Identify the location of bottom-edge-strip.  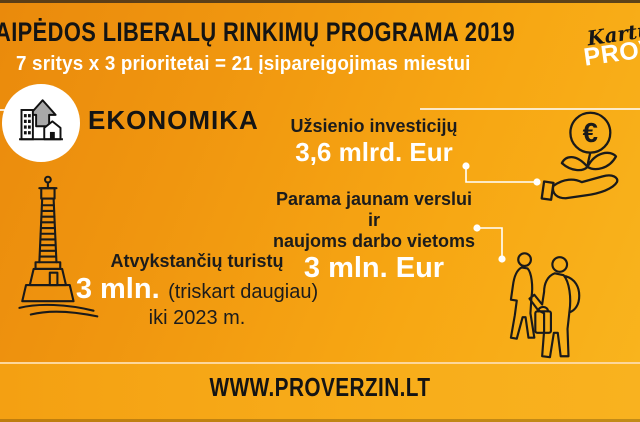
(320, 420).